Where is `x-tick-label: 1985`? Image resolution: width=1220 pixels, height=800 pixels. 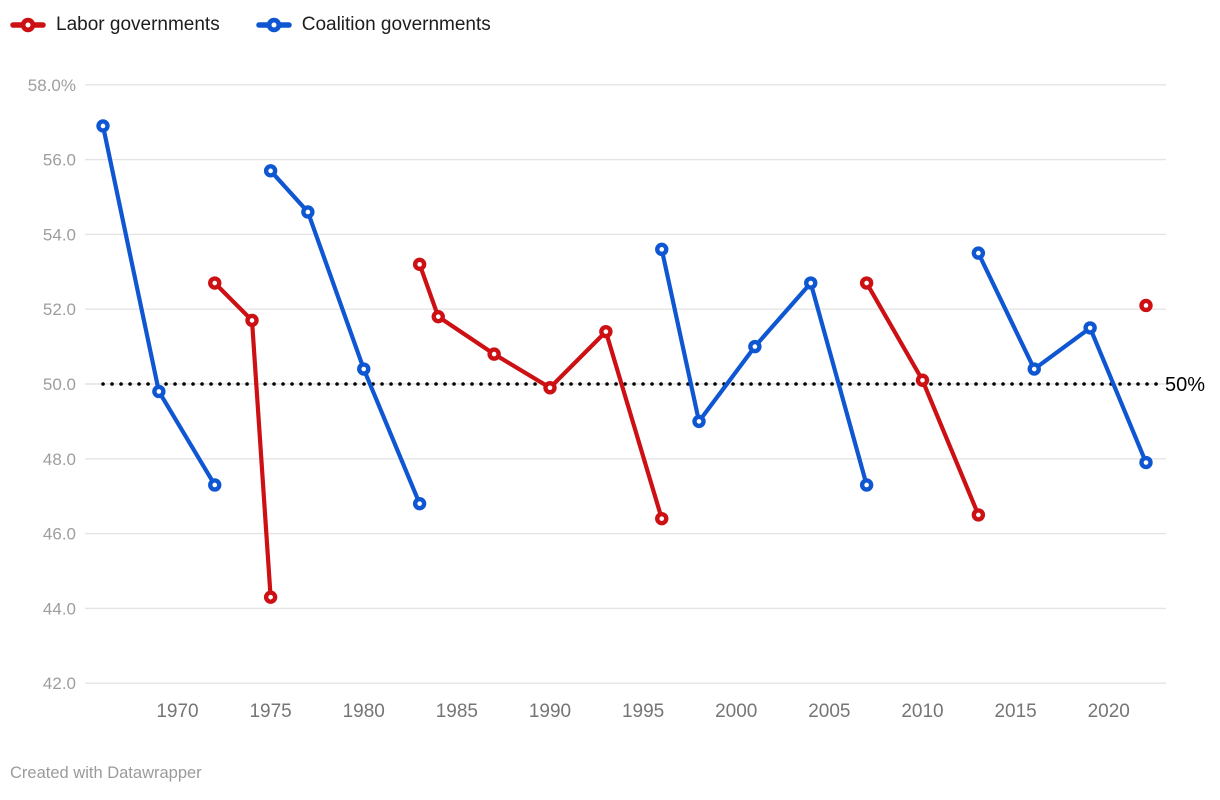
x-tick-label: 1985 is located at coordinates (457, 711).